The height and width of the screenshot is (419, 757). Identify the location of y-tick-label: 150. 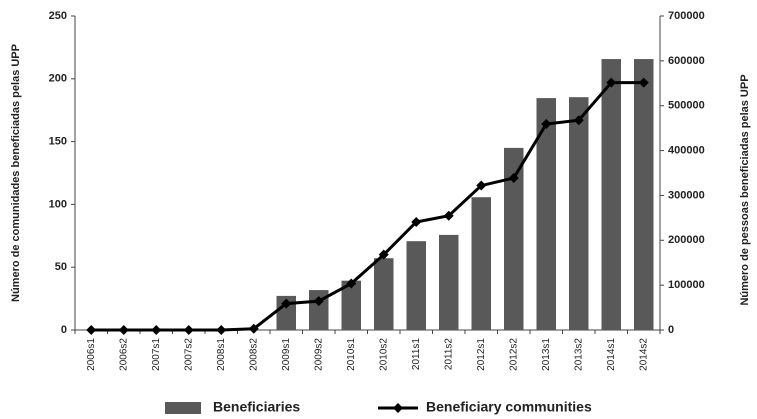
(58, 142).